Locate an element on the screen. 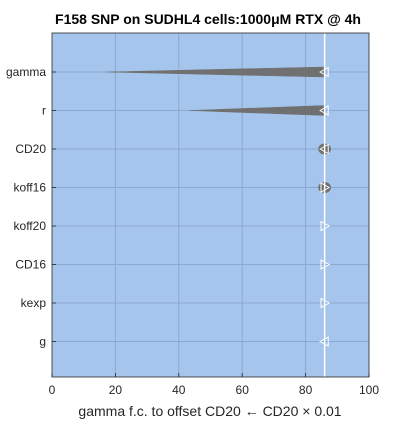  x-axis-label: gamma f.c. to offset CD20 ← CD20 × 0.01 is located at coordinates (209, 411).